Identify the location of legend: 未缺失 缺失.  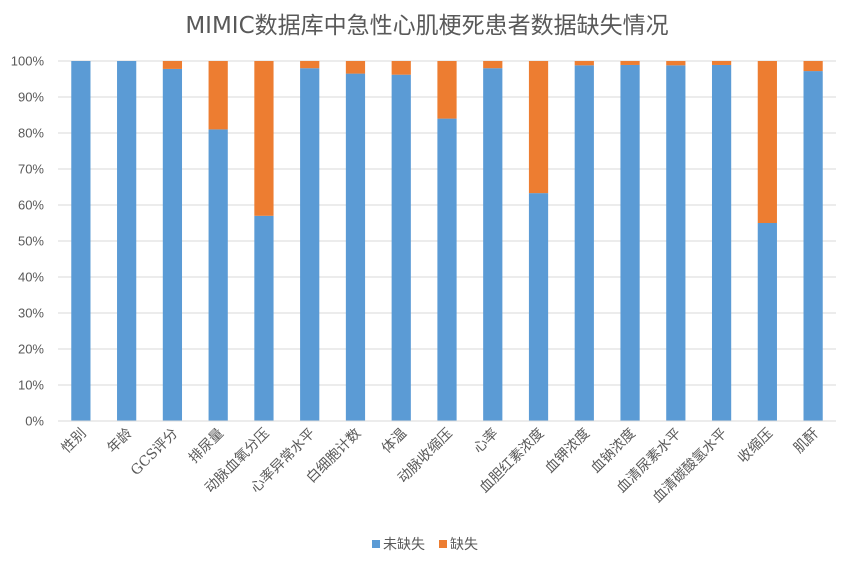
(425, 545).